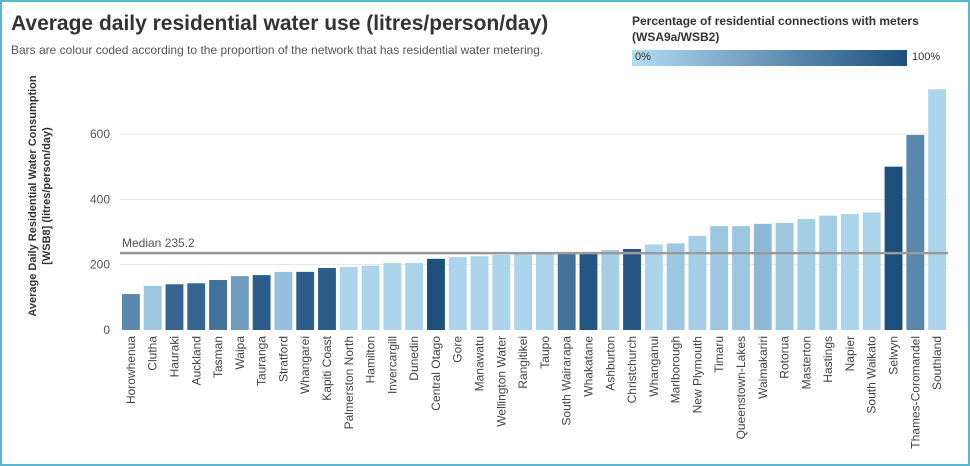  What do you see at coordinates (218, 357) in the screenshot?
I see `x-tick-label: Tasman` at bounding box center [218, 357].